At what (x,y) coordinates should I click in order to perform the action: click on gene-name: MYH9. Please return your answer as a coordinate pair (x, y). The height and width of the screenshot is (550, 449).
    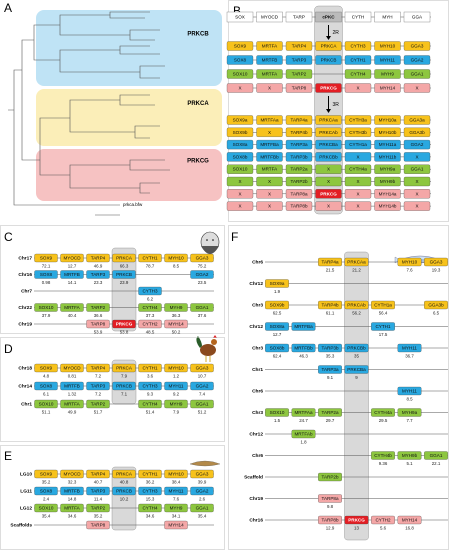
    Looking at the image, I should click on (387, 74).